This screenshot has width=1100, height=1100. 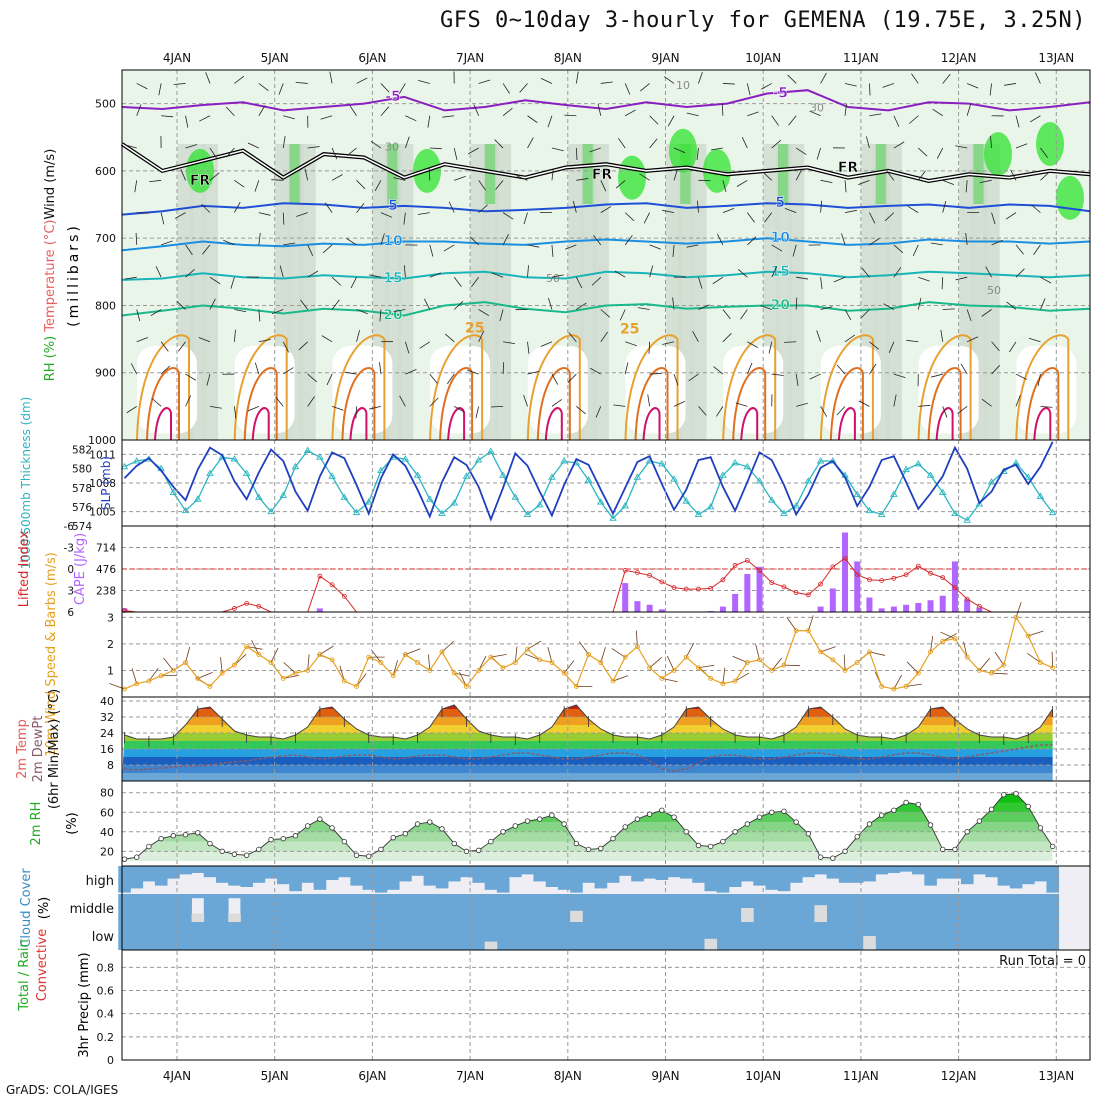 I want to click on precip-tick-0: 0, so click(x=110, y=1060).